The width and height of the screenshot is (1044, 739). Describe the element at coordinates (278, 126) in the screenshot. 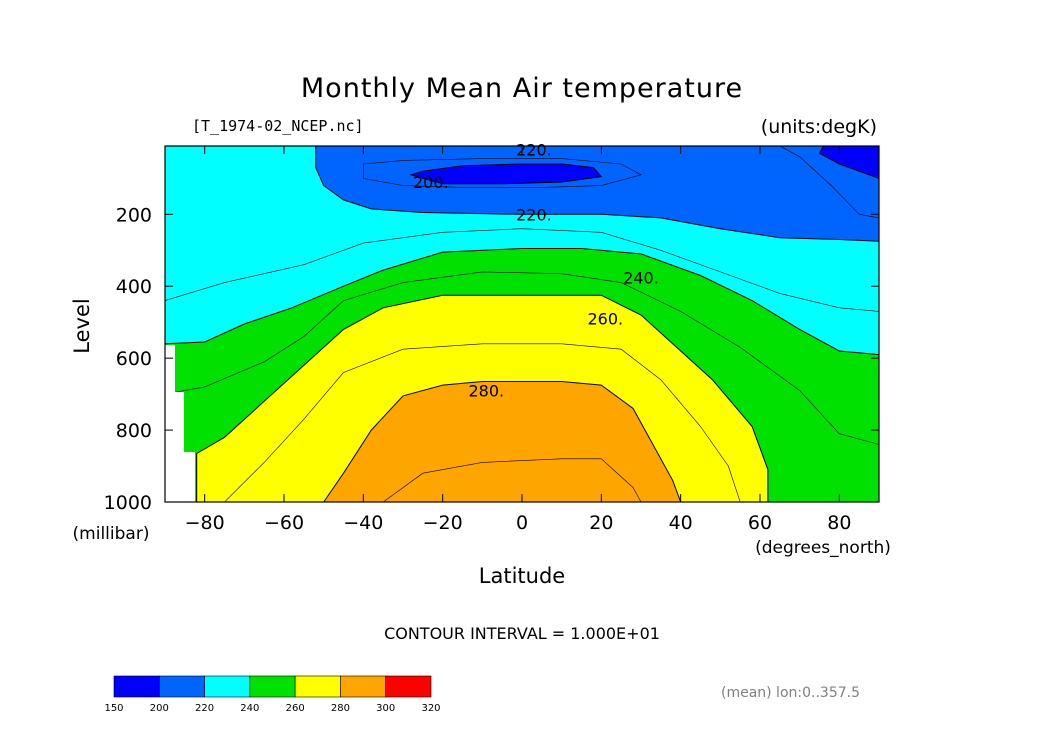

I see `file-label: [T_1974-02_NCEP.nc]` at that location.